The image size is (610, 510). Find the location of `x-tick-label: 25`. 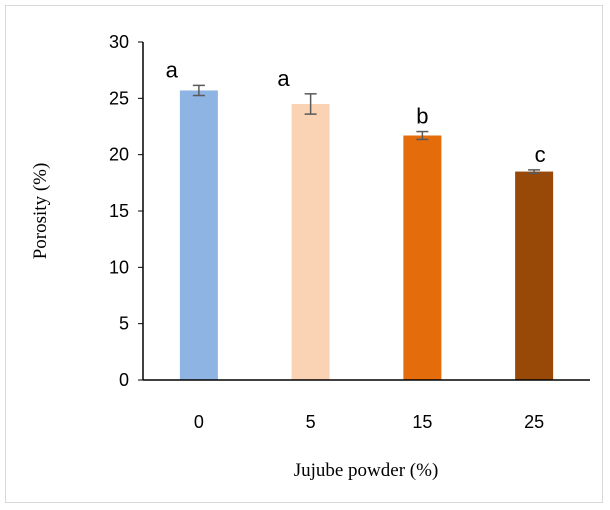

x-tick-label: 25 is located at coordinates (534, 422).